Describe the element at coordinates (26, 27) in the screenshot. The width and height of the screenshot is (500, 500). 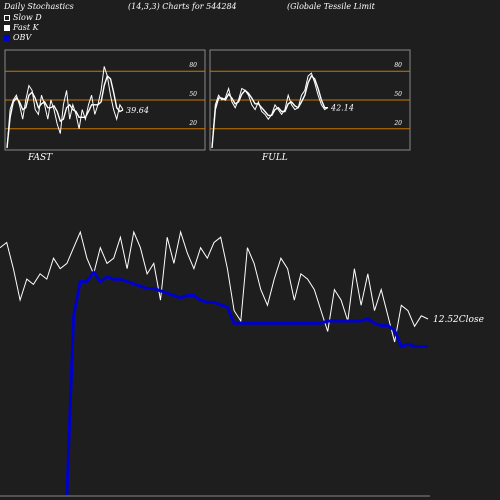
I see `legend-label-fast-k: Fast K` at that location.